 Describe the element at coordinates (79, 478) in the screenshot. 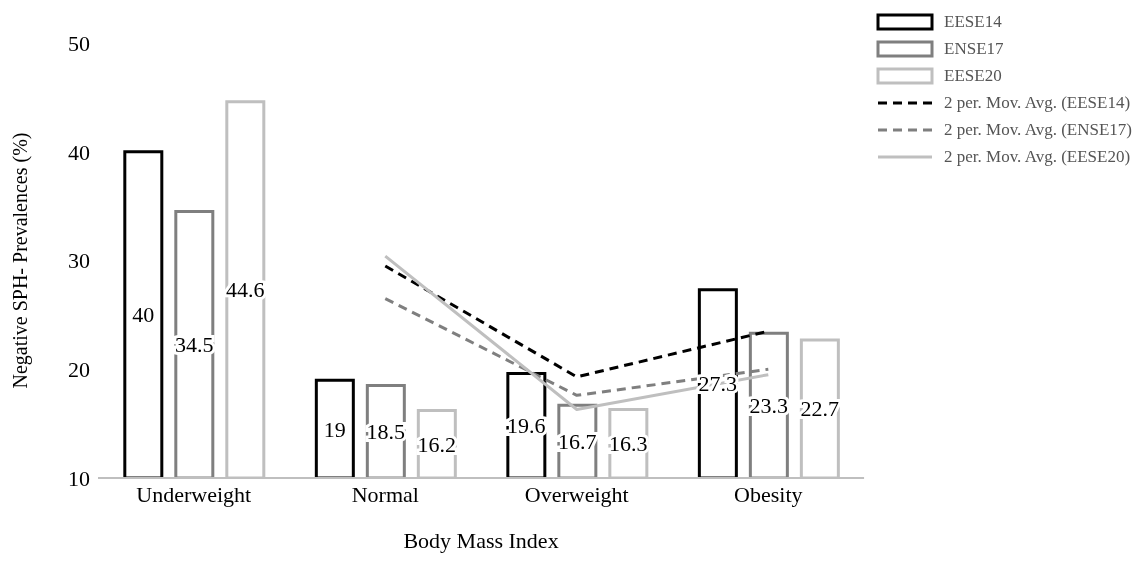

I see `y-tick-label: 10` at that location.